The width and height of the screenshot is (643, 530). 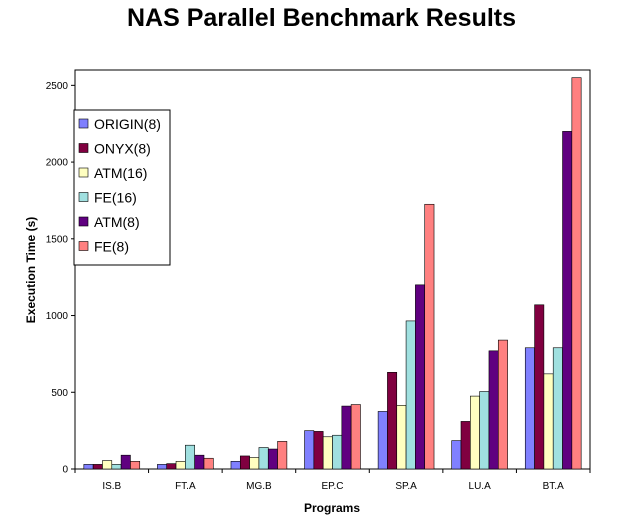 I want to click on x-tick-label: SP.A, so click(x=406, y=486).